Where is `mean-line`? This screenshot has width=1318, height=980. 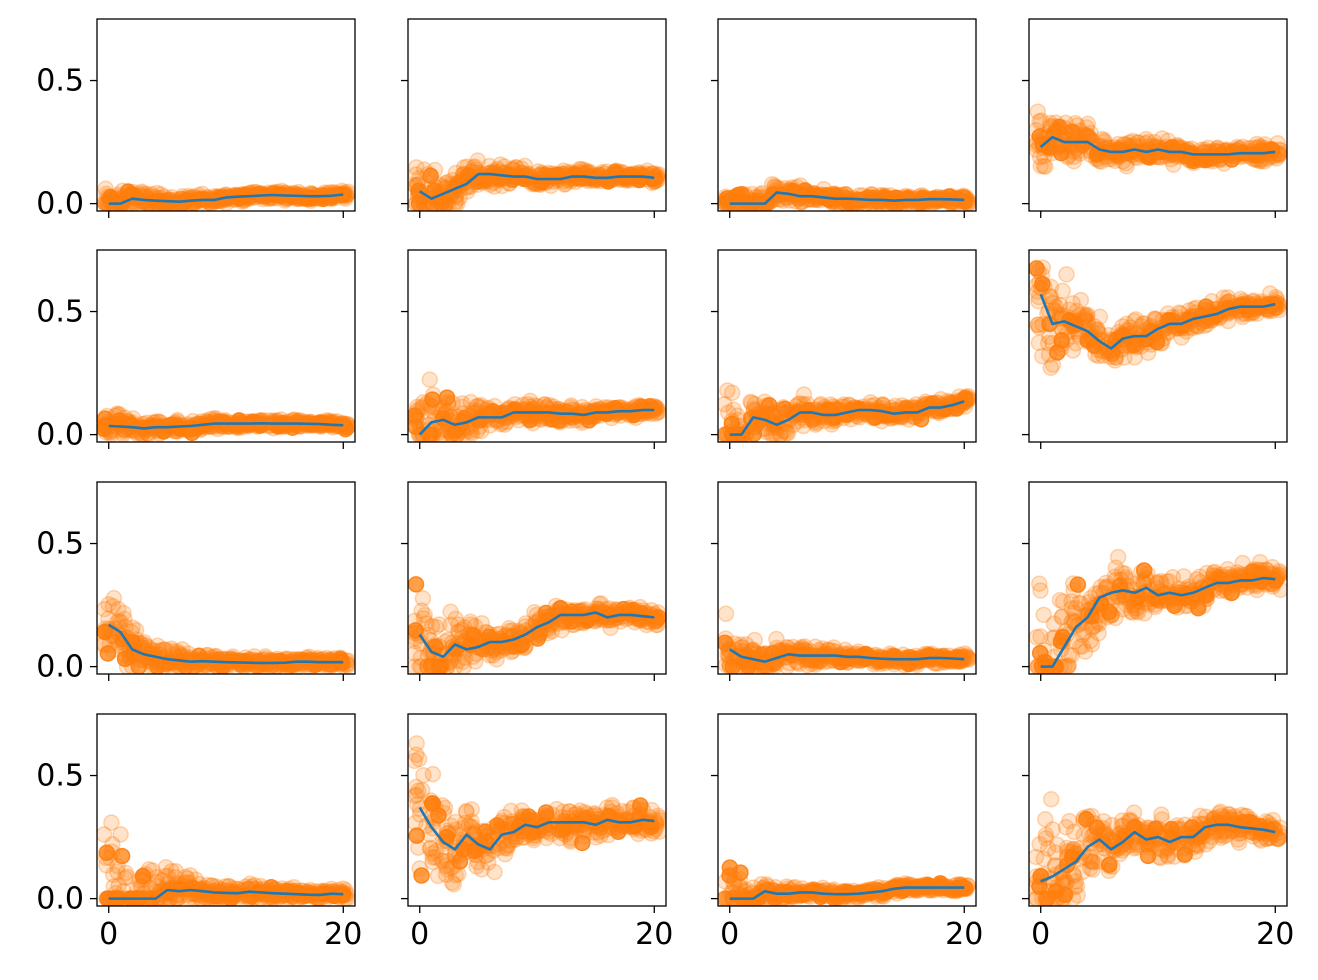 mean-line is located at coordinates (536, 635).